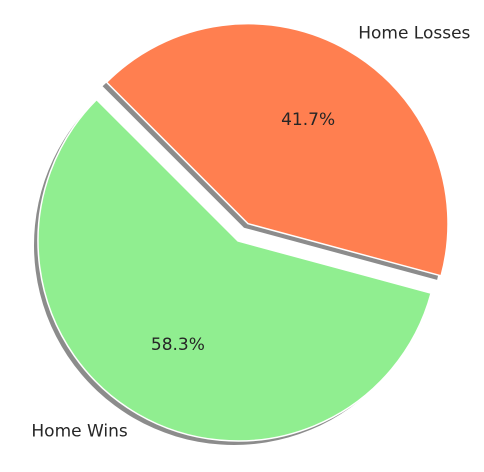 The width and height of the screenshot is (484, 472). Describe the element at coordinates (308, 120) in the screenshot. I see `pct-label-home-losses: 41.7%` at that location.